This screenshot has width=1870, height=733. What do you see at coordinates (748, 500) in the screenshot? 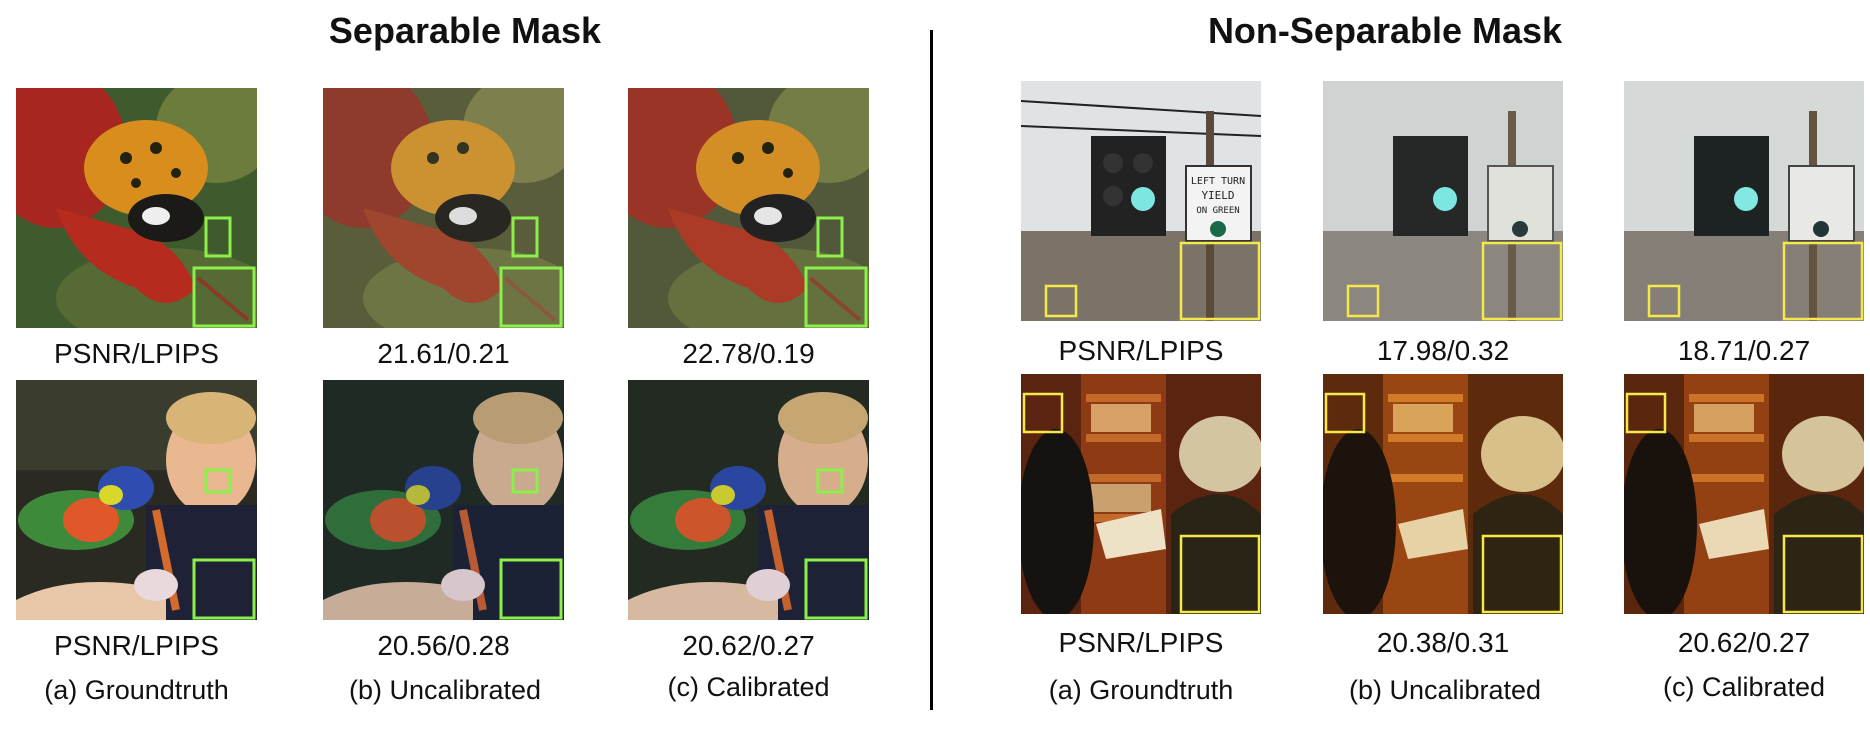
I see `parrot-calibrated-image` at bounding box center [748, 500].